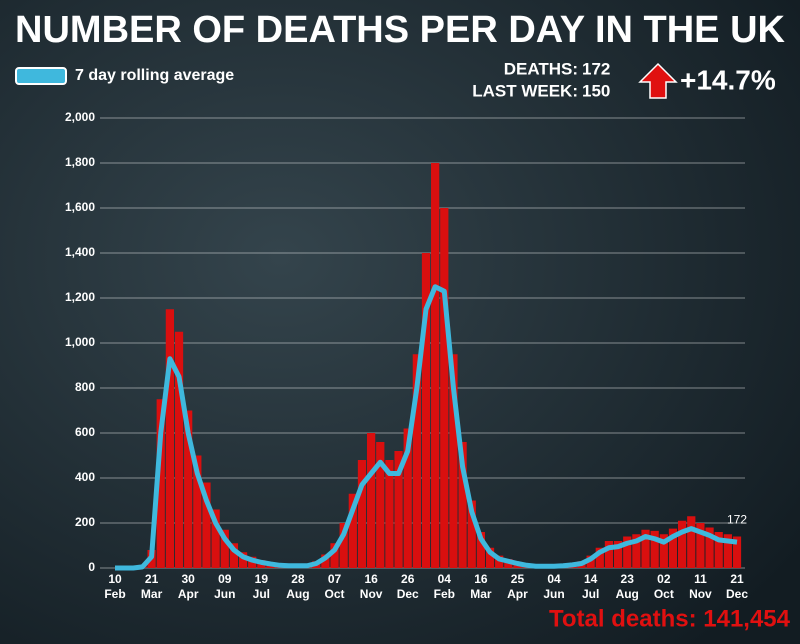  What do you see at coordinates (85, 432) in the screenshot?
I see `y-tick-label: 600` at bounding box center [85, 432].